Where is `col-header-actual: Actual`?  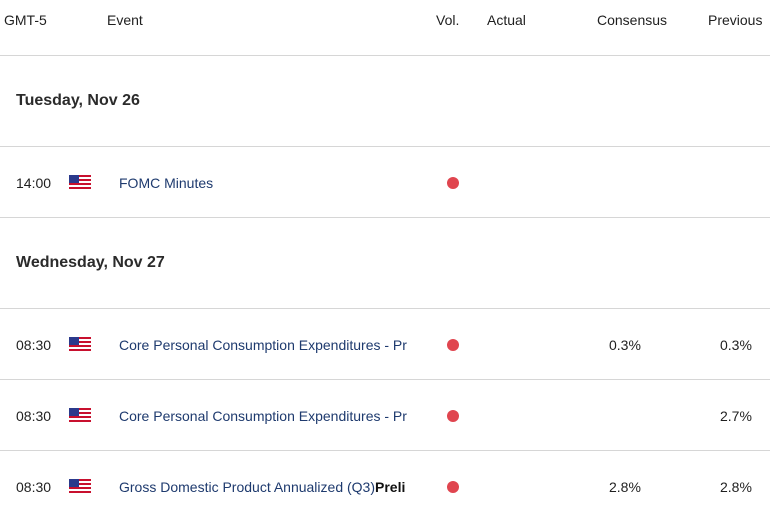
col-header-actual: Actual is located at coordinates (506, 20).